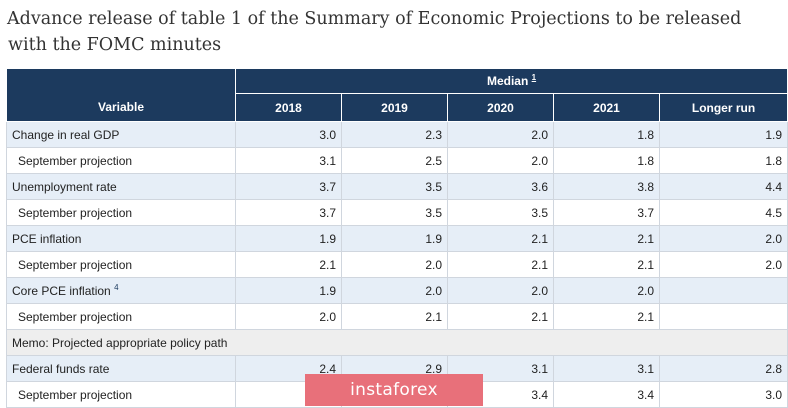 This screenshot has height=408, width=788. I want to click on row-label-text: Federal funds rate, so click(61, 368).